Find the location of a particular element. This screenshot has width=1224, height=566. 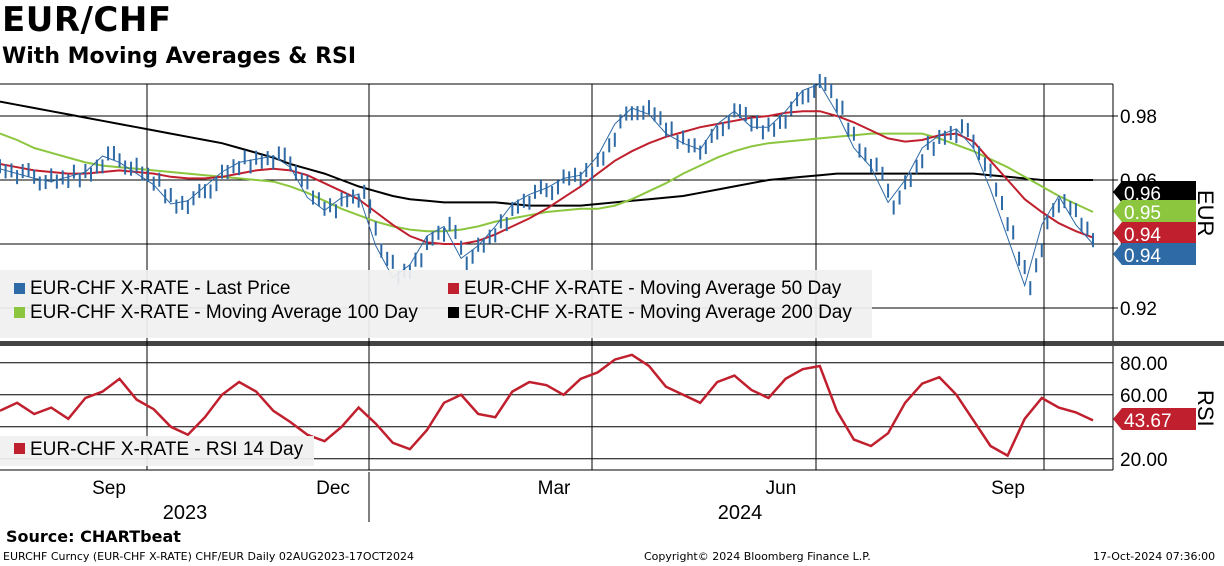

last-value-label-2: 0.94 is located at coordinates (1142, 235).